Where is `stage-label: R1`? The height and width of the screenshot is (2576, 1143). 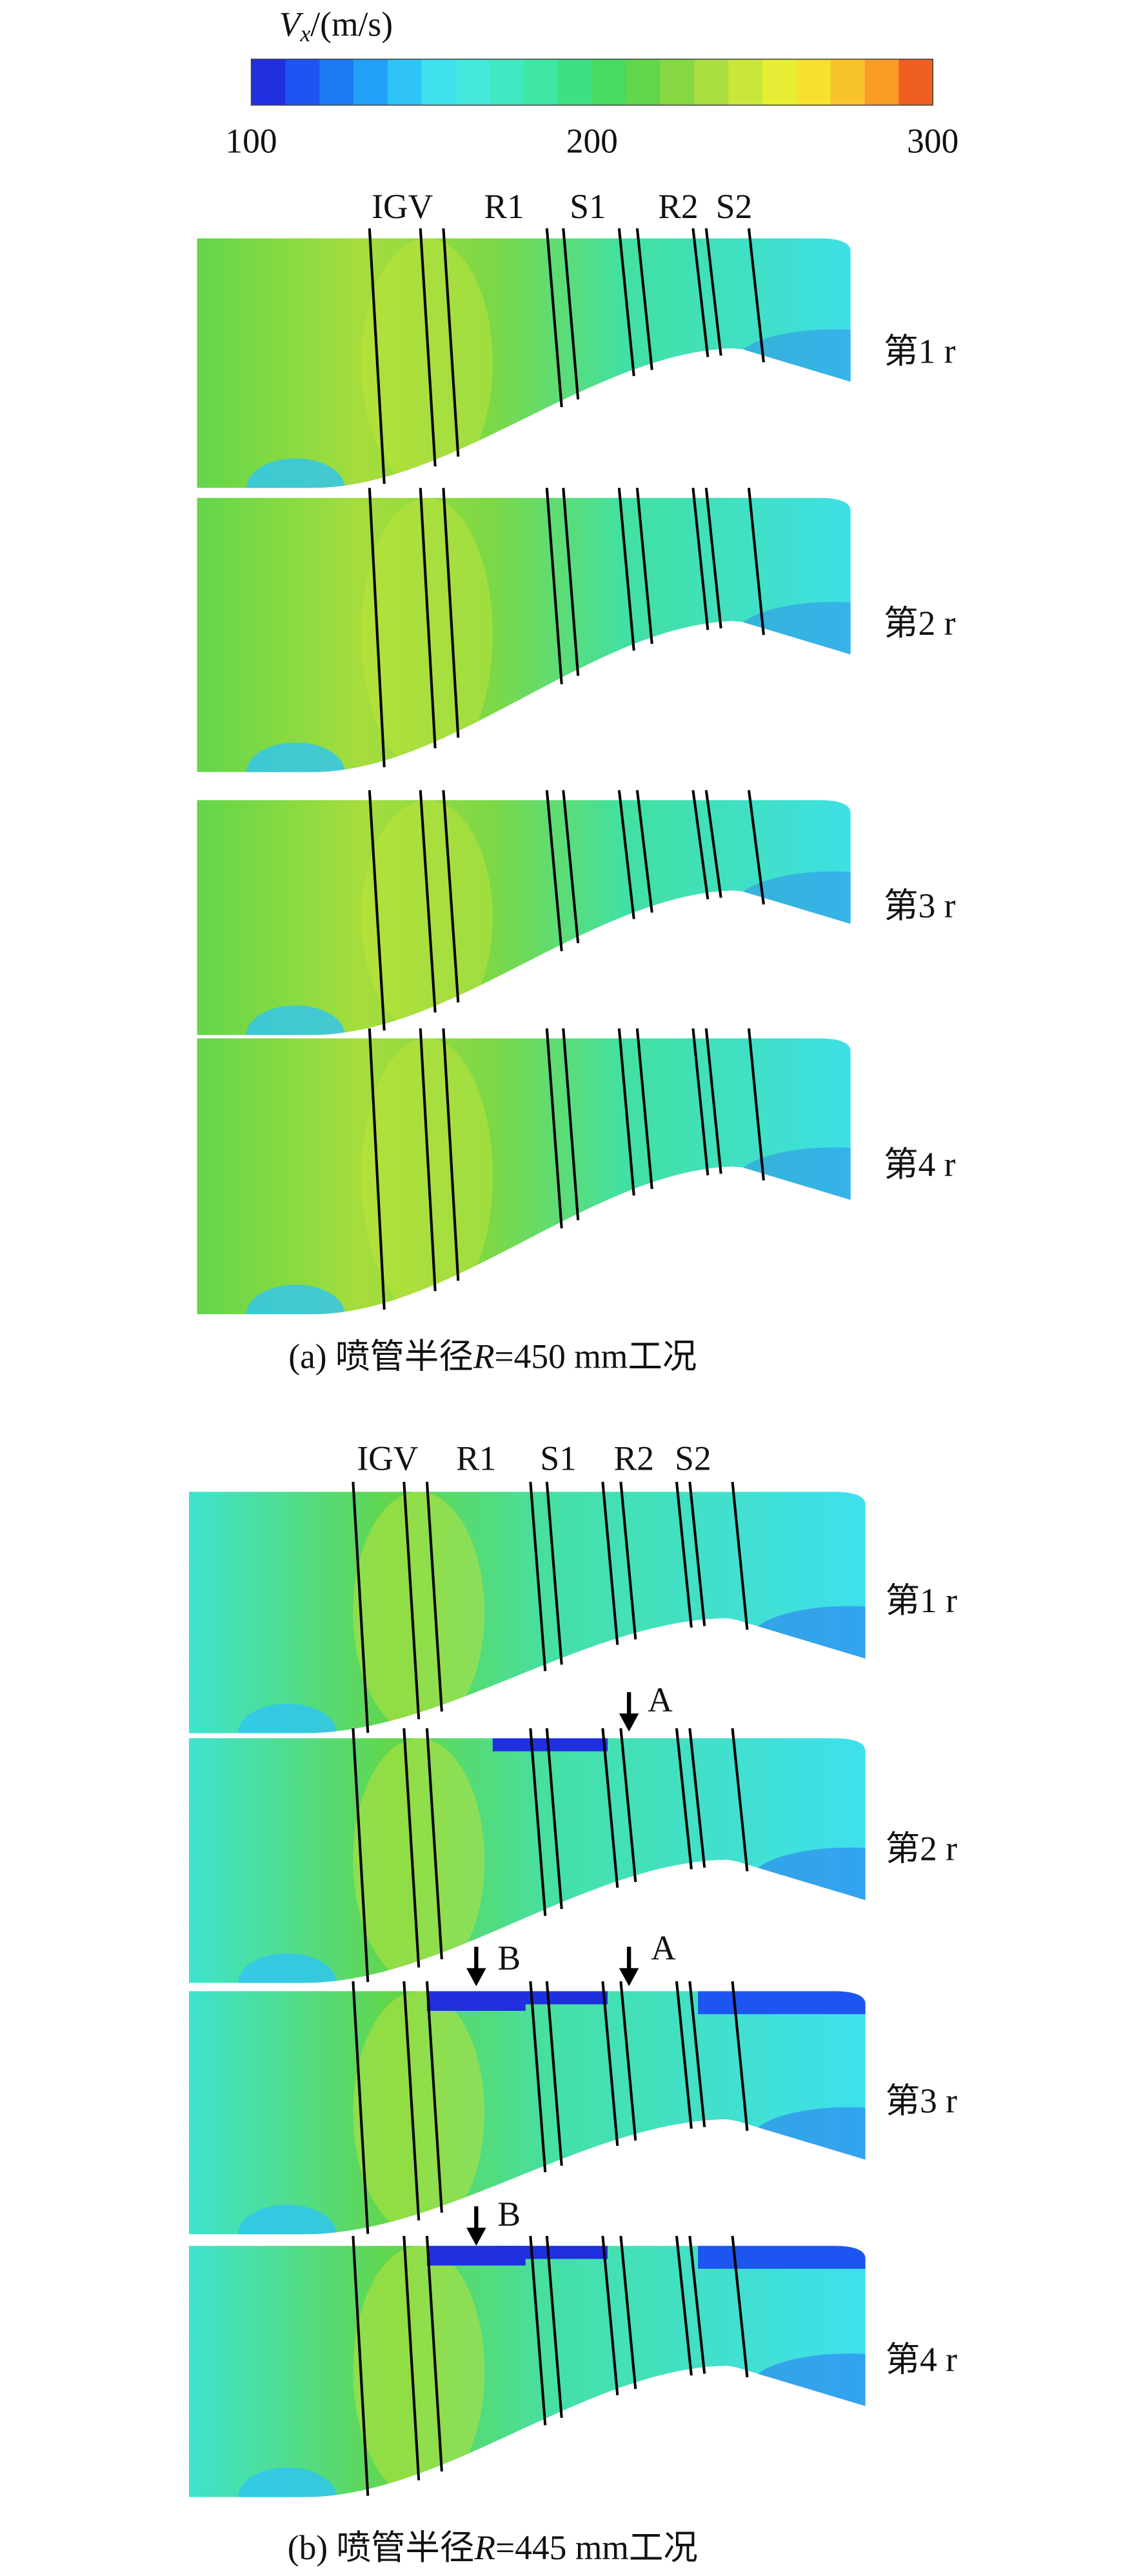 stage-label: R1 is located at coordinates (504, 206).